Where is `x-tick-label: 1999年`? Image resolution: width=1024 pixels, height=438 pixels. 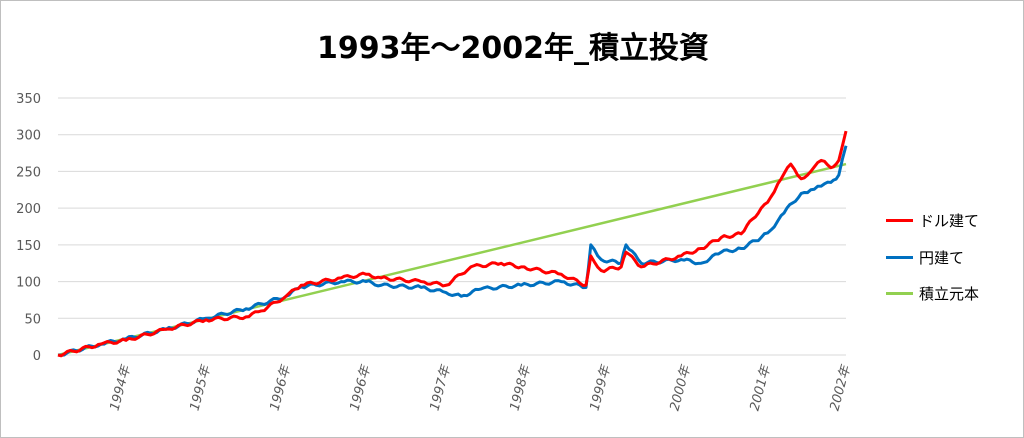
x-tick-label: 1999年 is located at coordinates (600, 387).